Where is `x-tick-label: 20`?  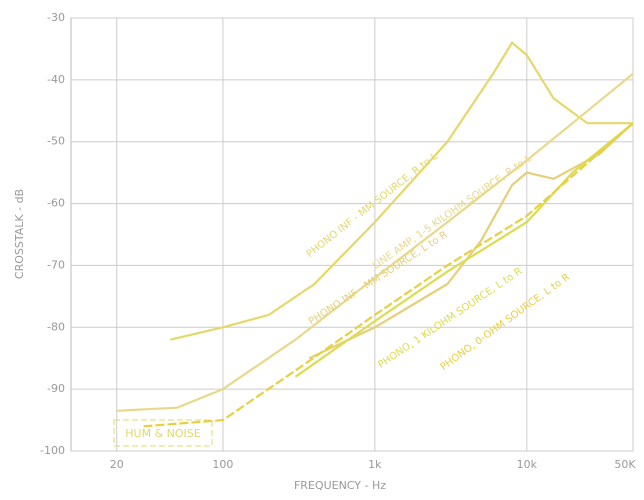 x-tick-label: 20 is located at coordinates (117, 464).